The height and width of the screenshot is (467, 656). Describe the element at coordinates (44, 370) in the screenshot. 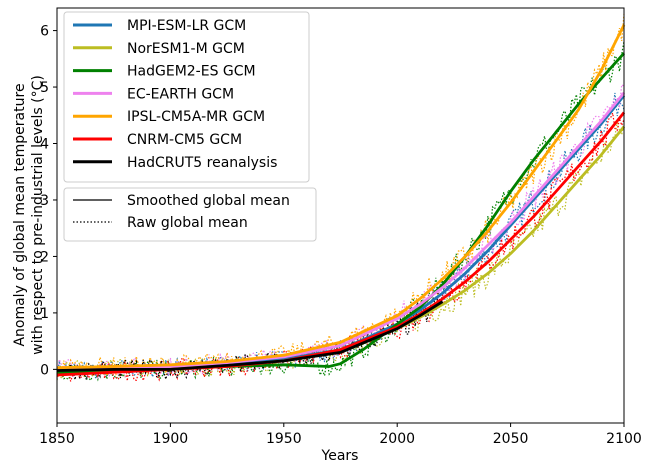

I see `y-tick-label: 0` at that location.